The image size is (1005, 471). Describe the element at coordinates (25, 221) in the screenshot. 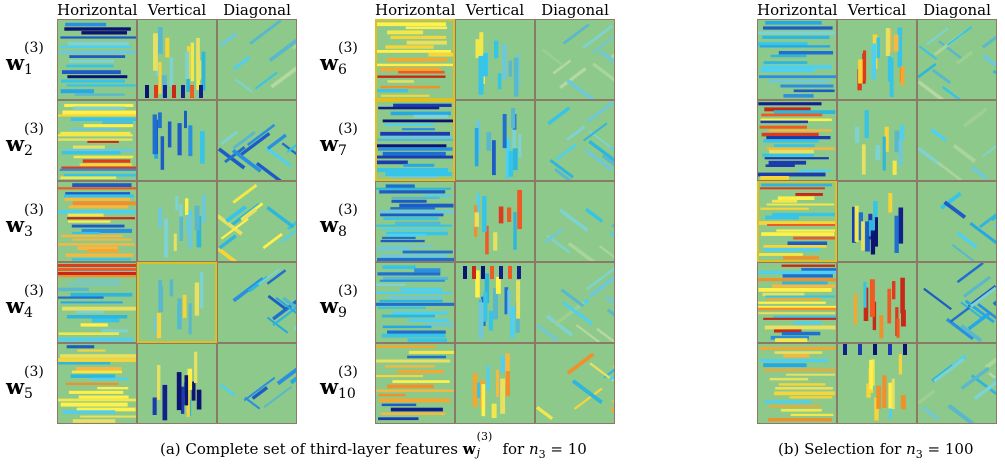

I see `row-label-w3: w (3) 3` at that location.